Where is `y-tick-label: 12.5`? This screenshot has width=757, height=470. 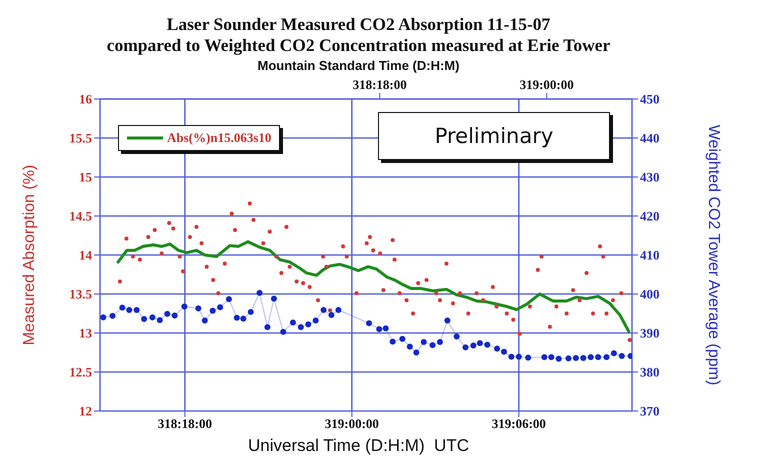
y-tick-label: 12.5 is located at coordinates (80, 372).